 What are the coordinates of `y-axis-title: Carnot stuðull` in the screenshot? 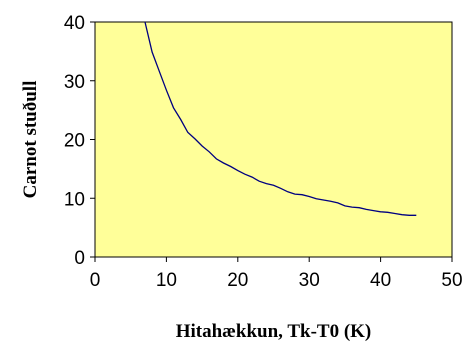 It's located at (30, 140).